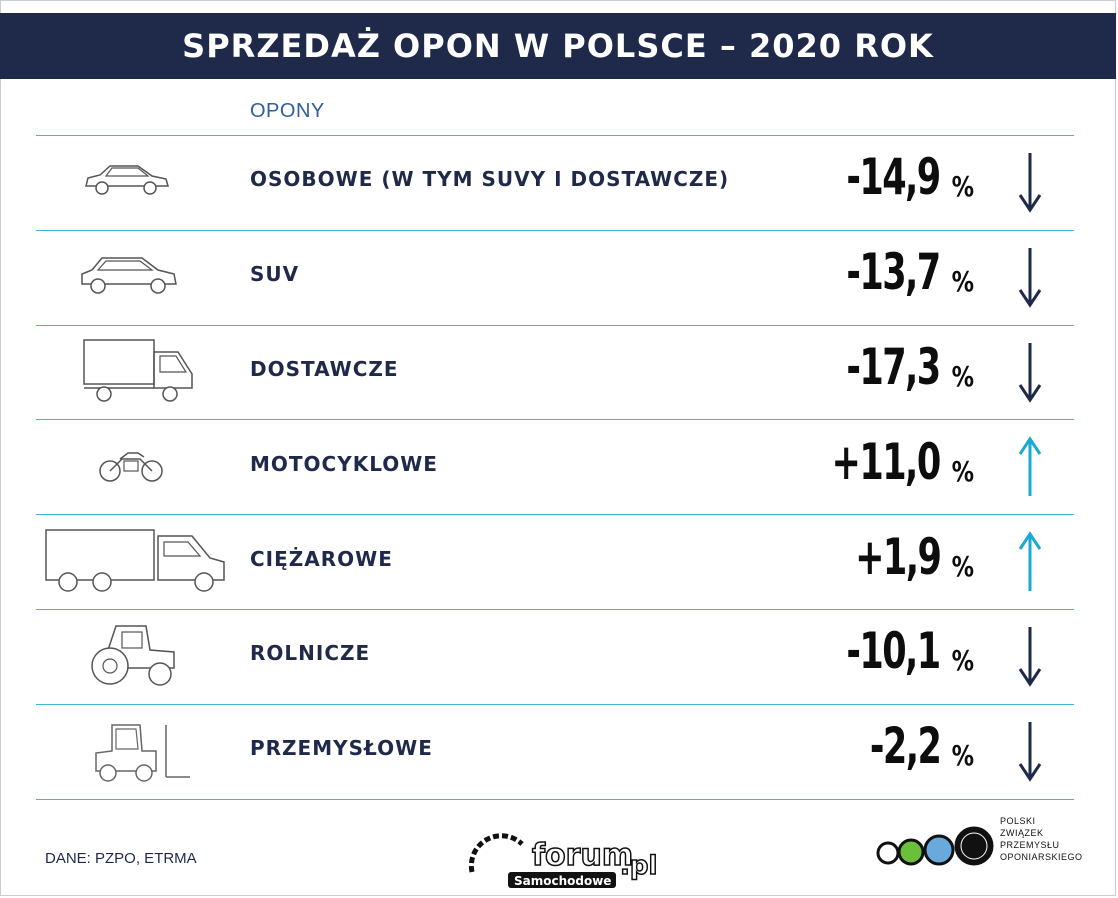 The image size is (1118, 898). What do you see at coordinates (558, 656) in the screenshot?
I see `table-row: ROLNICZE -10,1%` at bounding box center [558, 656].